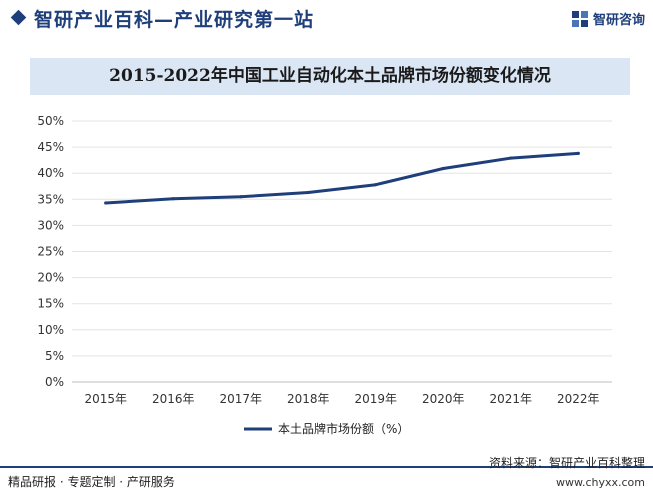  What do you see at coordinates (50, 278) in the screenshot?
I see `y-tick-label: 20%` at bounding box center [50, 278].